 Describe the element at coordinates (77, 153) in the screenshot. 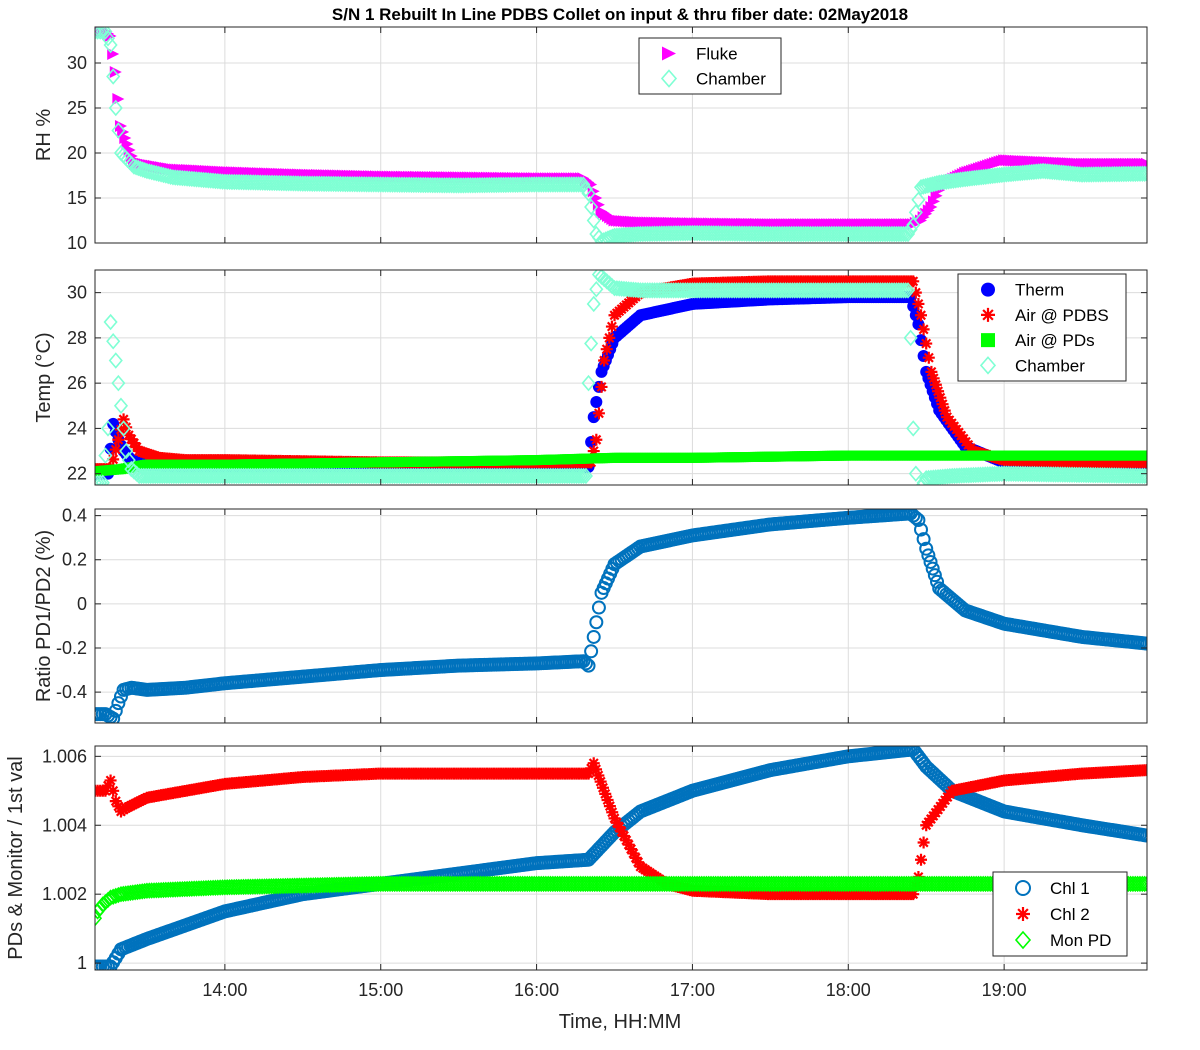

I see `y-tick-label: 20` at that location.